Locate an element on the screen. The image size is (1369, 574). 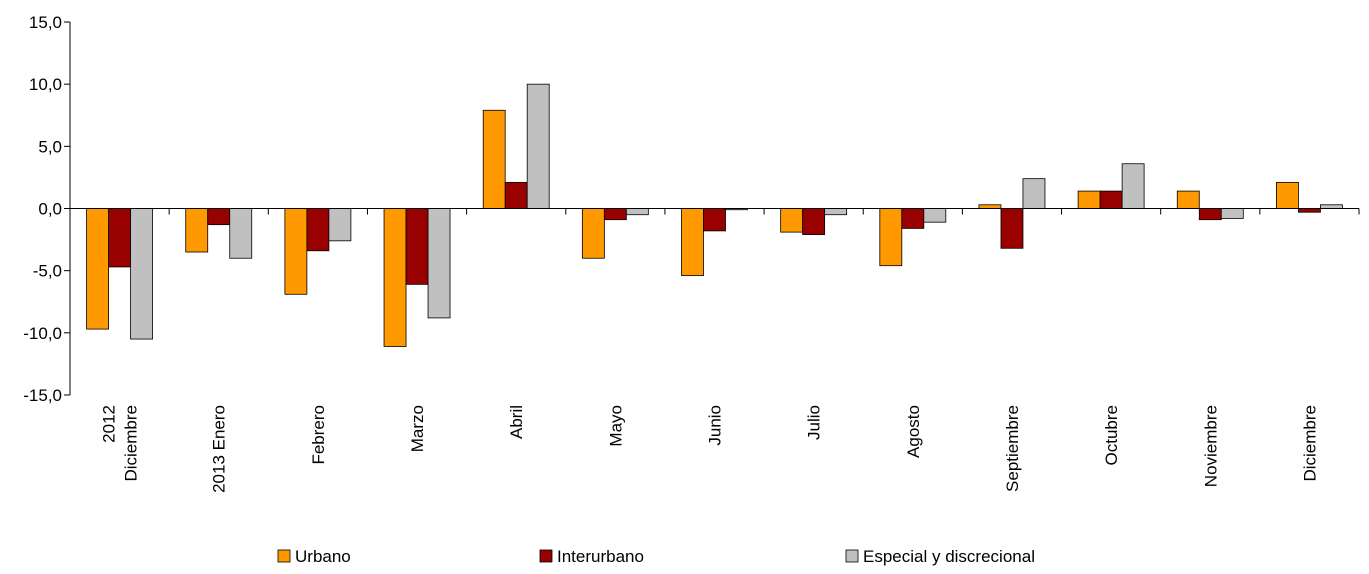
x-tick-label: Junio is located at coordinates (715, 425).